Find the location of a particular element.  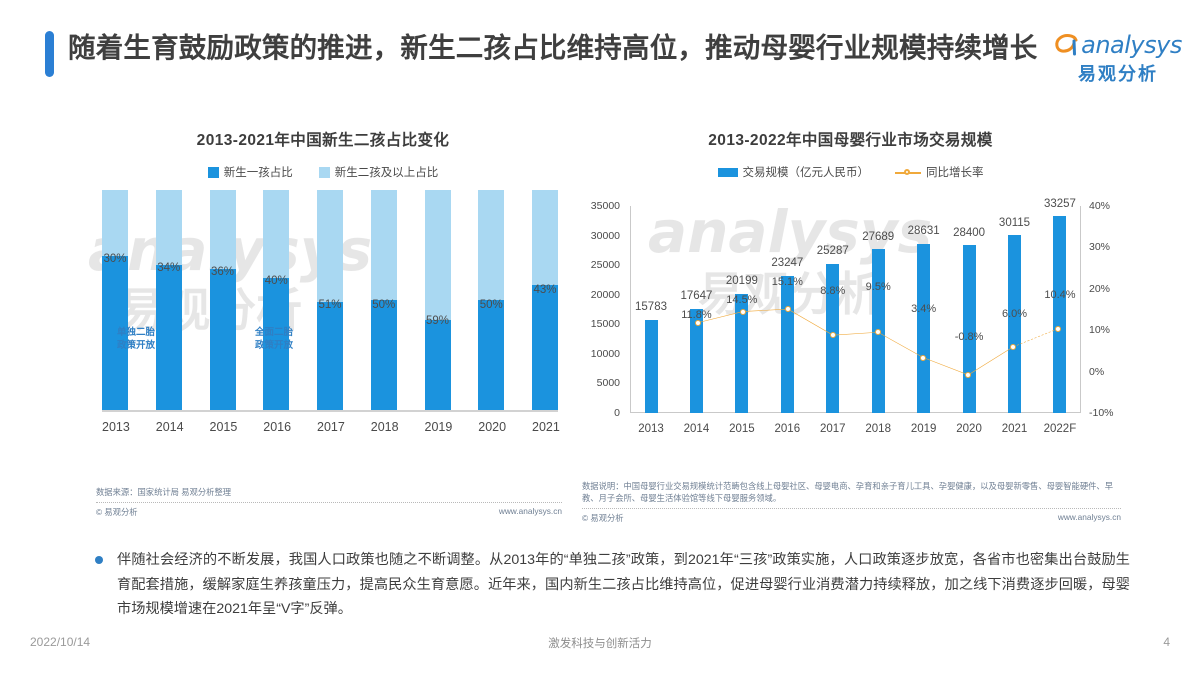

page-title: 随着生育鼓励政策的推进，新生二孩占比维持高位，推动母婴行业规模持续增长 is located at coordinates (550, 52).